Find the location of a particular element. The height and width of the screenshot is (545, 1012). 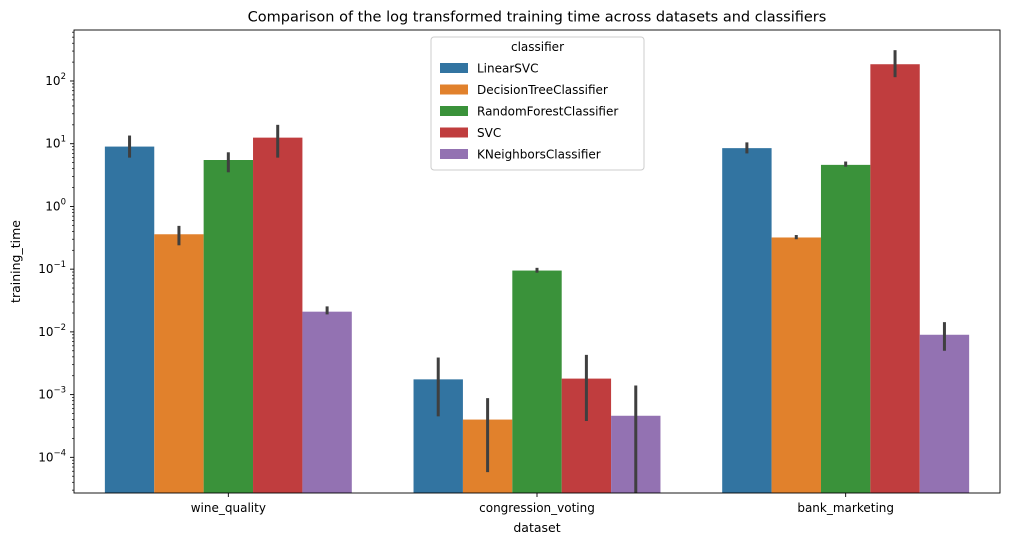

y-tick-label: 10² is located at coordinates (55, 80).